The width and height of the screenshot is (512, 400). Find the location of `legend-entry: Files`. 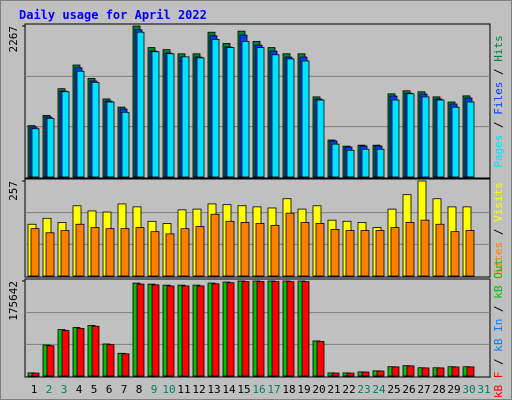

legend-entry: Files is located at coordinates (498, 98).